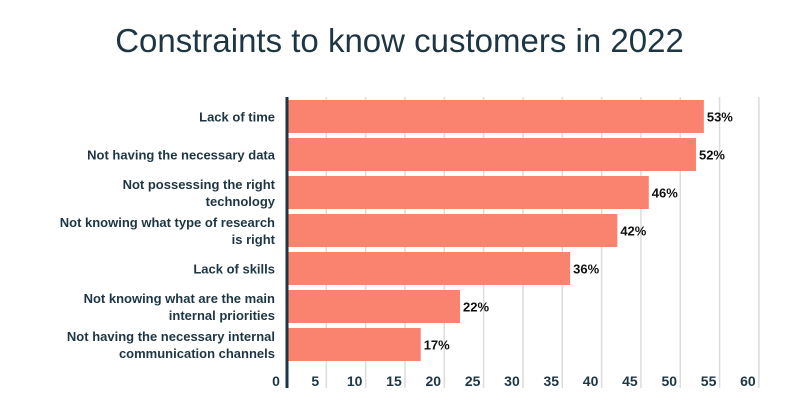 The height and width of the screenshot is (414, 799). Describe the element at coordinates (720, 117) in the screenshot. I see `data-label: 53%` at that location.